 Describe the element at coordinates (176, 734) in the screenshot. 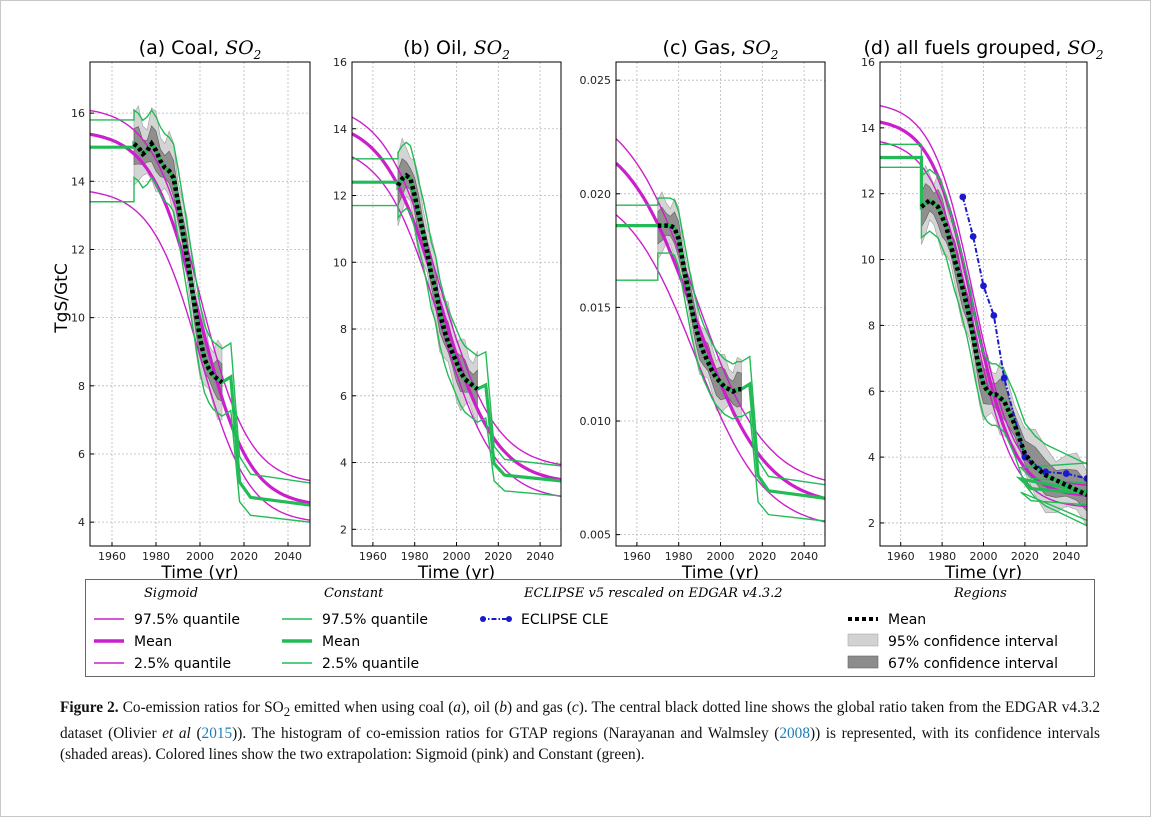

I see `caption-etal: et al` at that location.